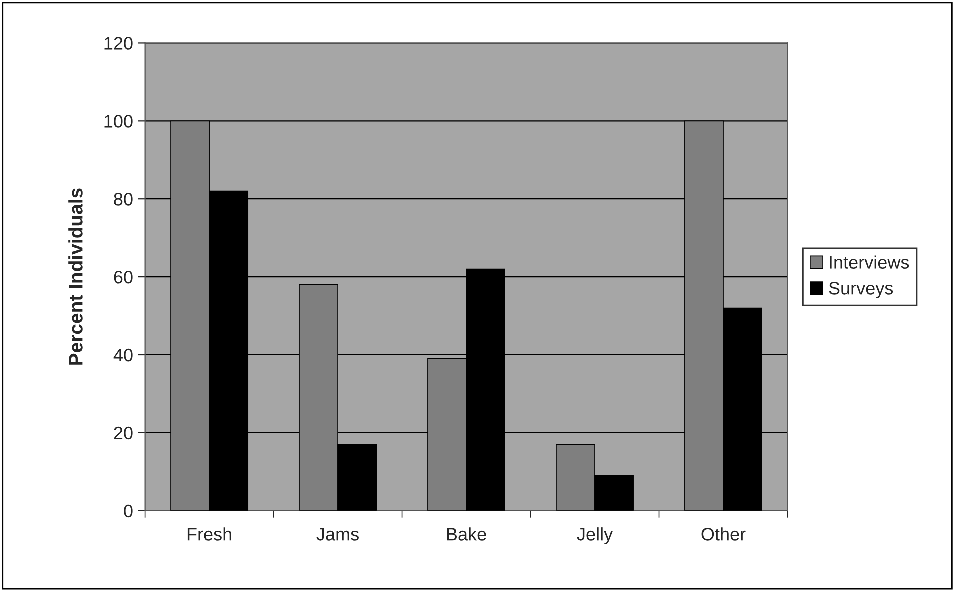 The height and width of the screenshot is (592, 956). I want to click on y-tick-label: 60, so click(123, 277).